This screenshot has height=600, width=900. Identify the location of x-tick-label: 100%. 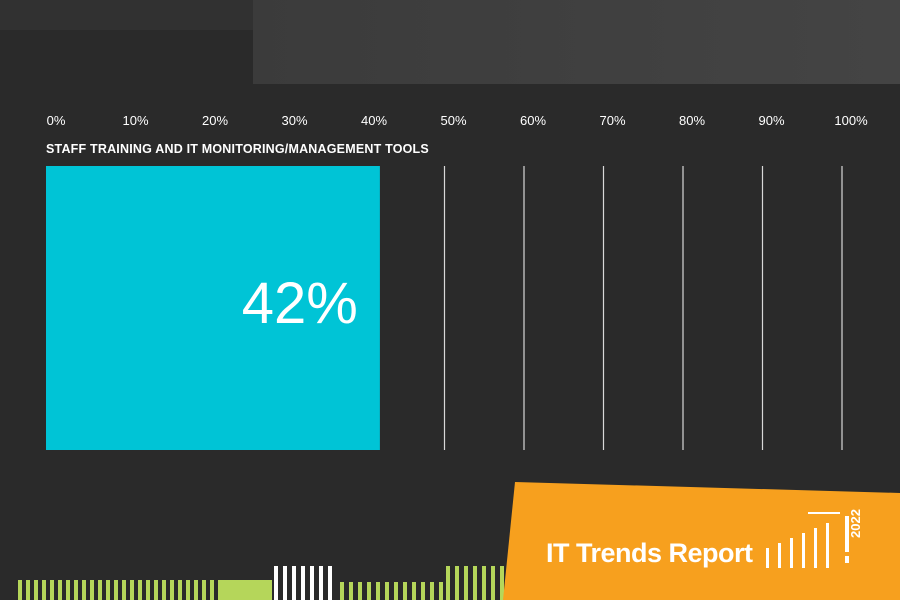
(851, 120).